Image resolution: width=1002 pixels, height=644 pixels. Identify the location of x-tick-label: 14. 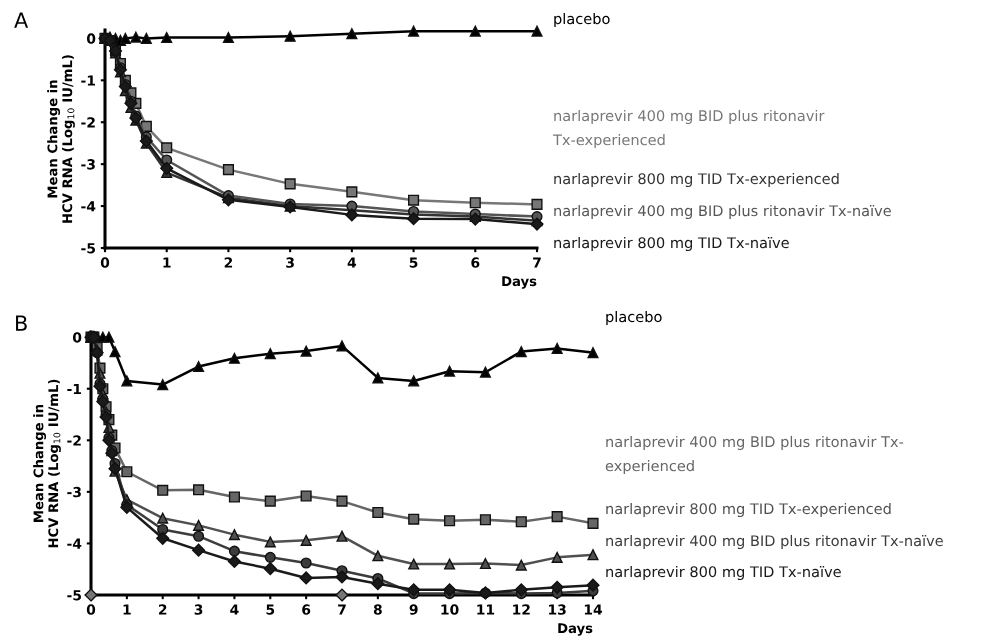
(593, 609).